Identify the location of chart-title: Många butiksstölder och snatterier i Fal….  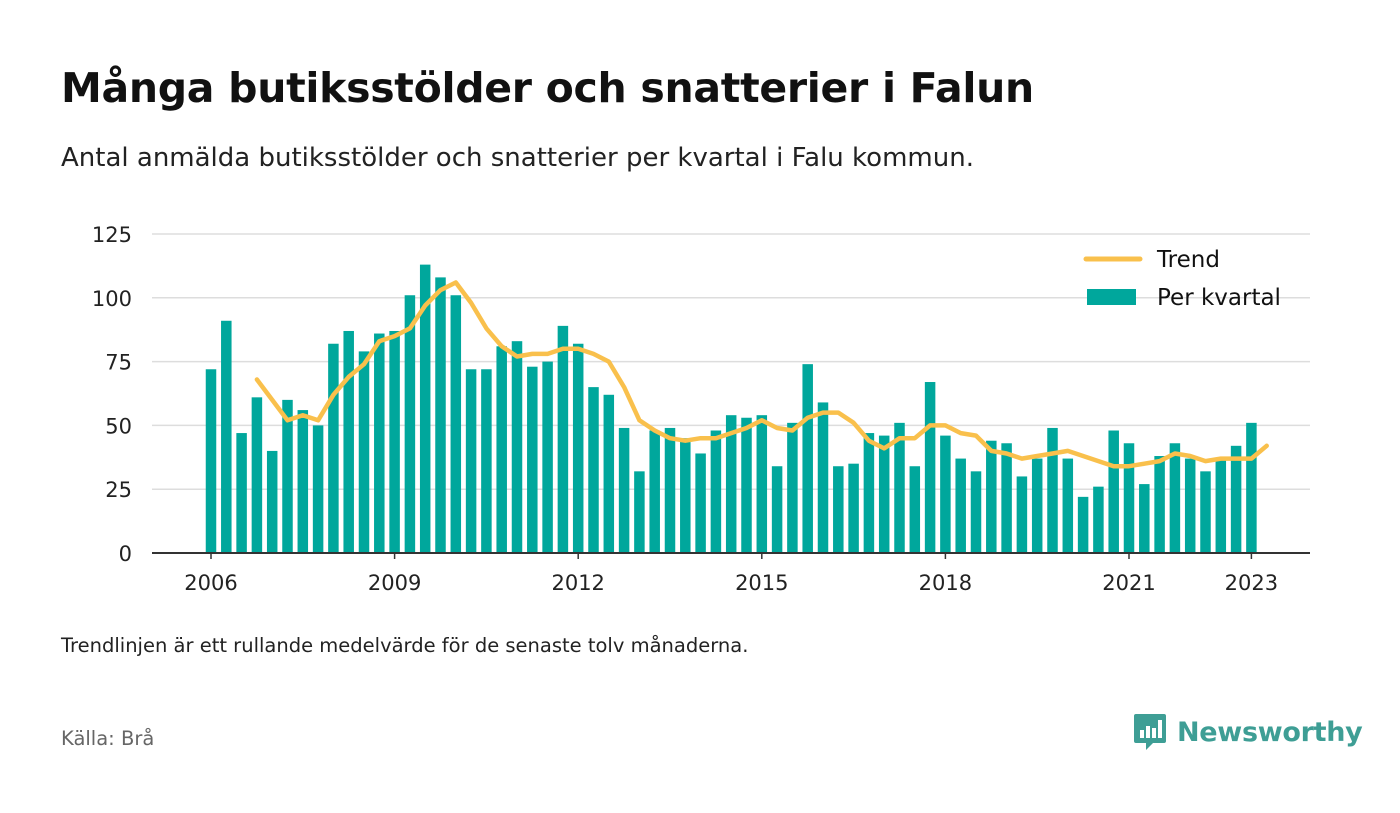
(547, 88).